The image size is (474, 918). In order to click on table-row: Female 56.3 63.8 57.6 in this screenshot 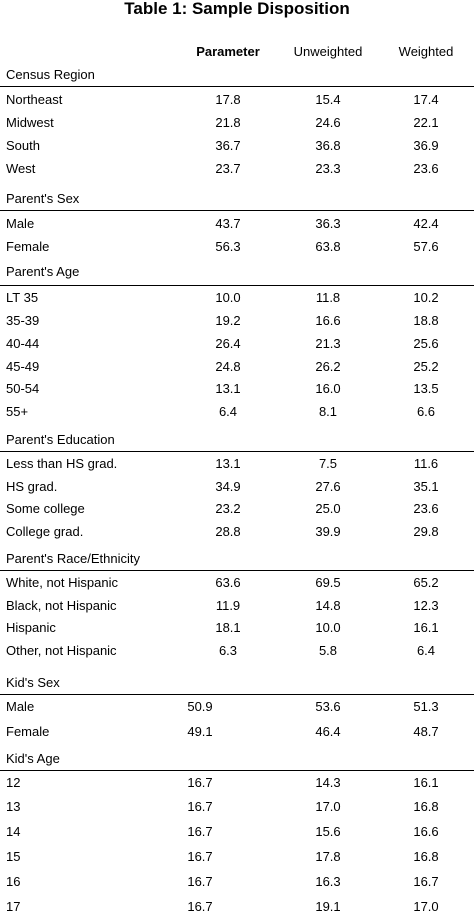, I will do `click(237, 246)`.